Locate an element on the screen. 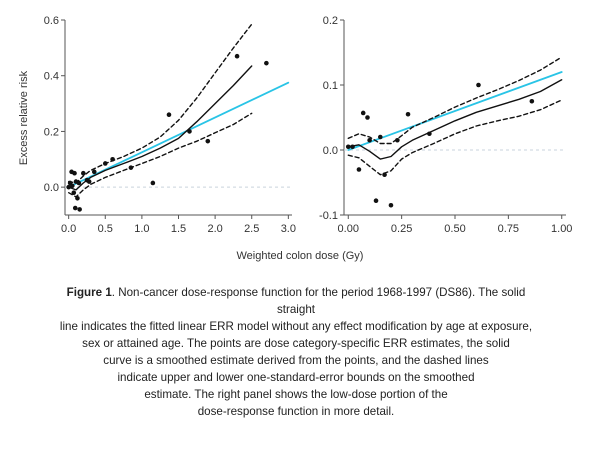 Image resolution: width=592 pixels, height=454 pixels. left-y-tick-label: 0.4 is located at coordinates (51, 77).